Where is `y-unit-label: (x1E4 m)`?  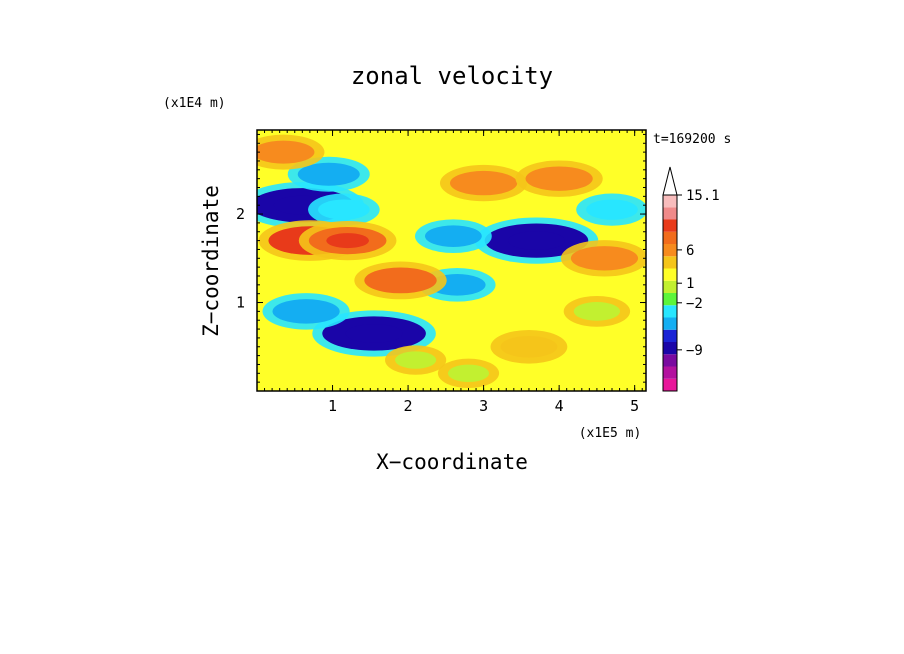 y-unit-label: (x1E4 m) is located at coordinates (194, 103).